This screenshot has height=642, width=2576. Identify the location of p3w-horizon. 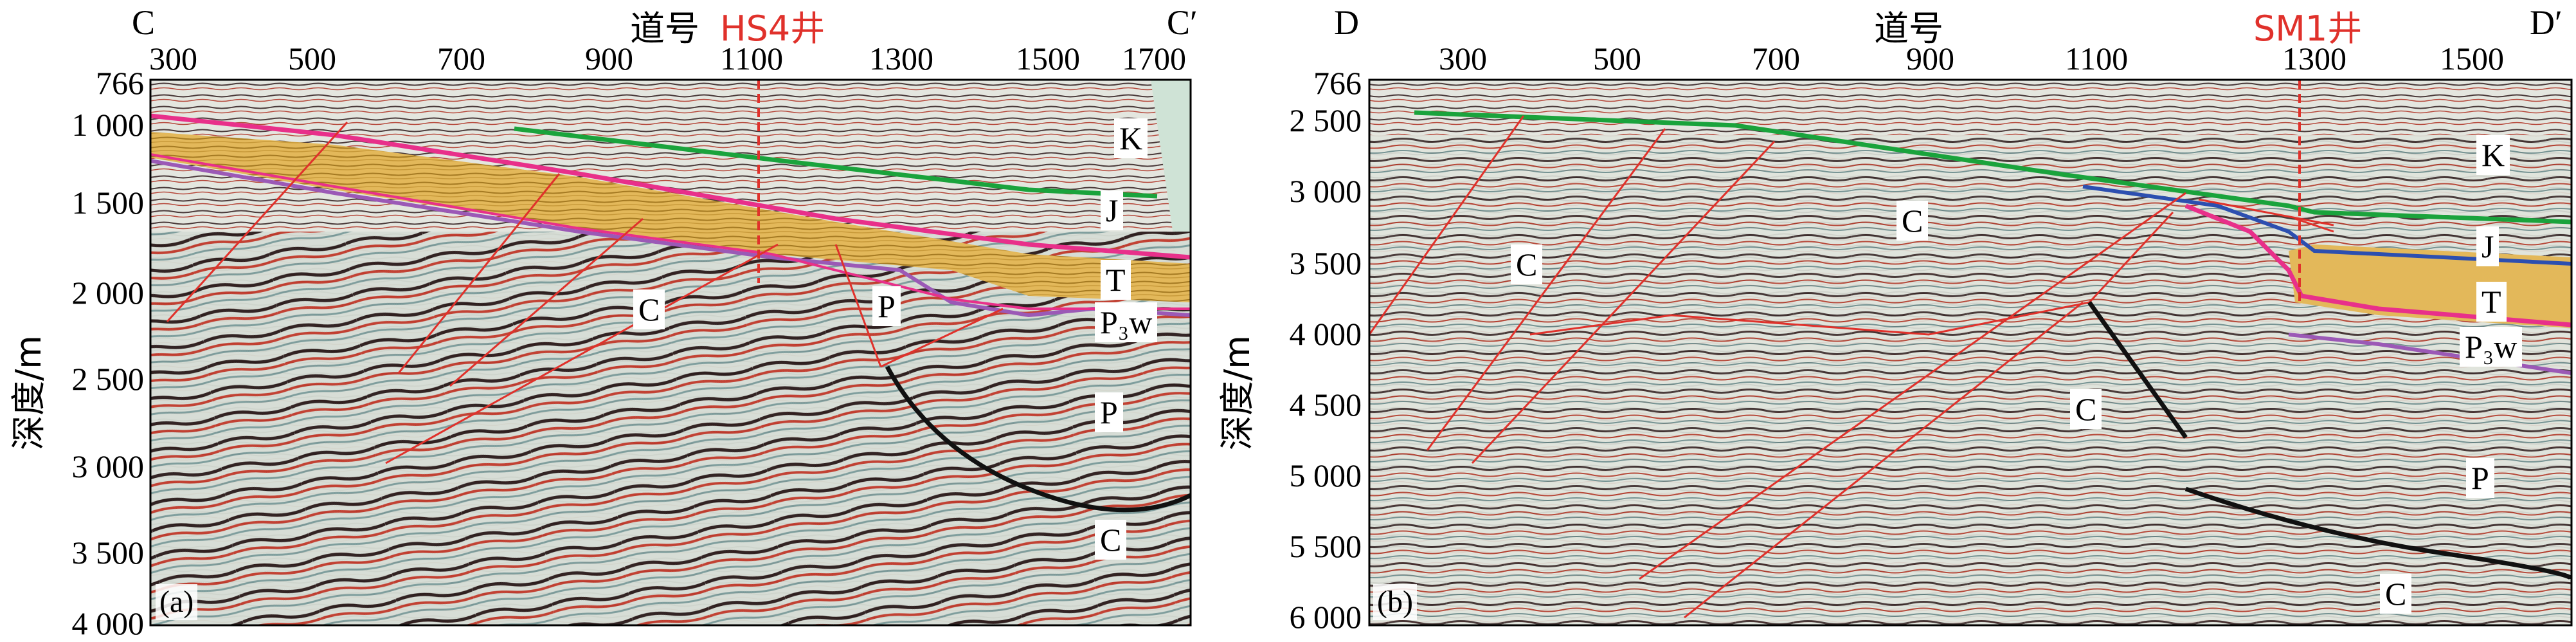
(670, 238).